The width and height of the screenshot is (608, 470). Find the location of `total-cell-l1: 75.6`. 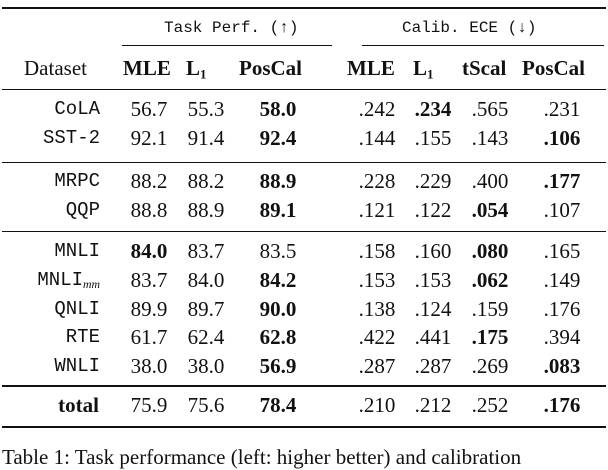

total-cell-l1: 75.6 is located at coordinates (206, 405).